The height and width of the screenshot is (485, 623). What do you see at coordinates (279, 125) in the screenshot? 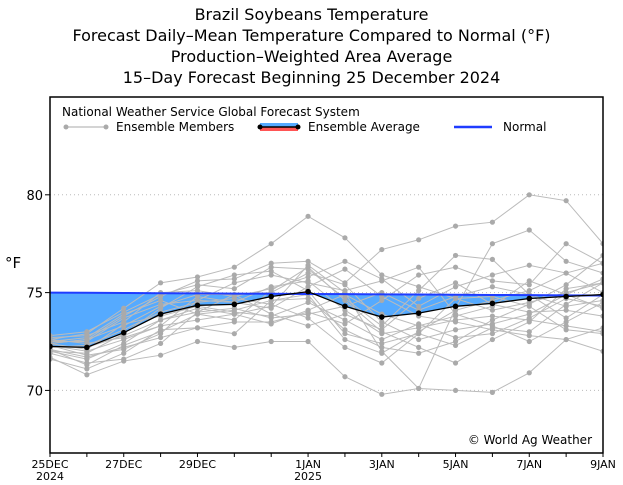
I see `legend-average-swatch-blue` at bounding box center [279, 125].